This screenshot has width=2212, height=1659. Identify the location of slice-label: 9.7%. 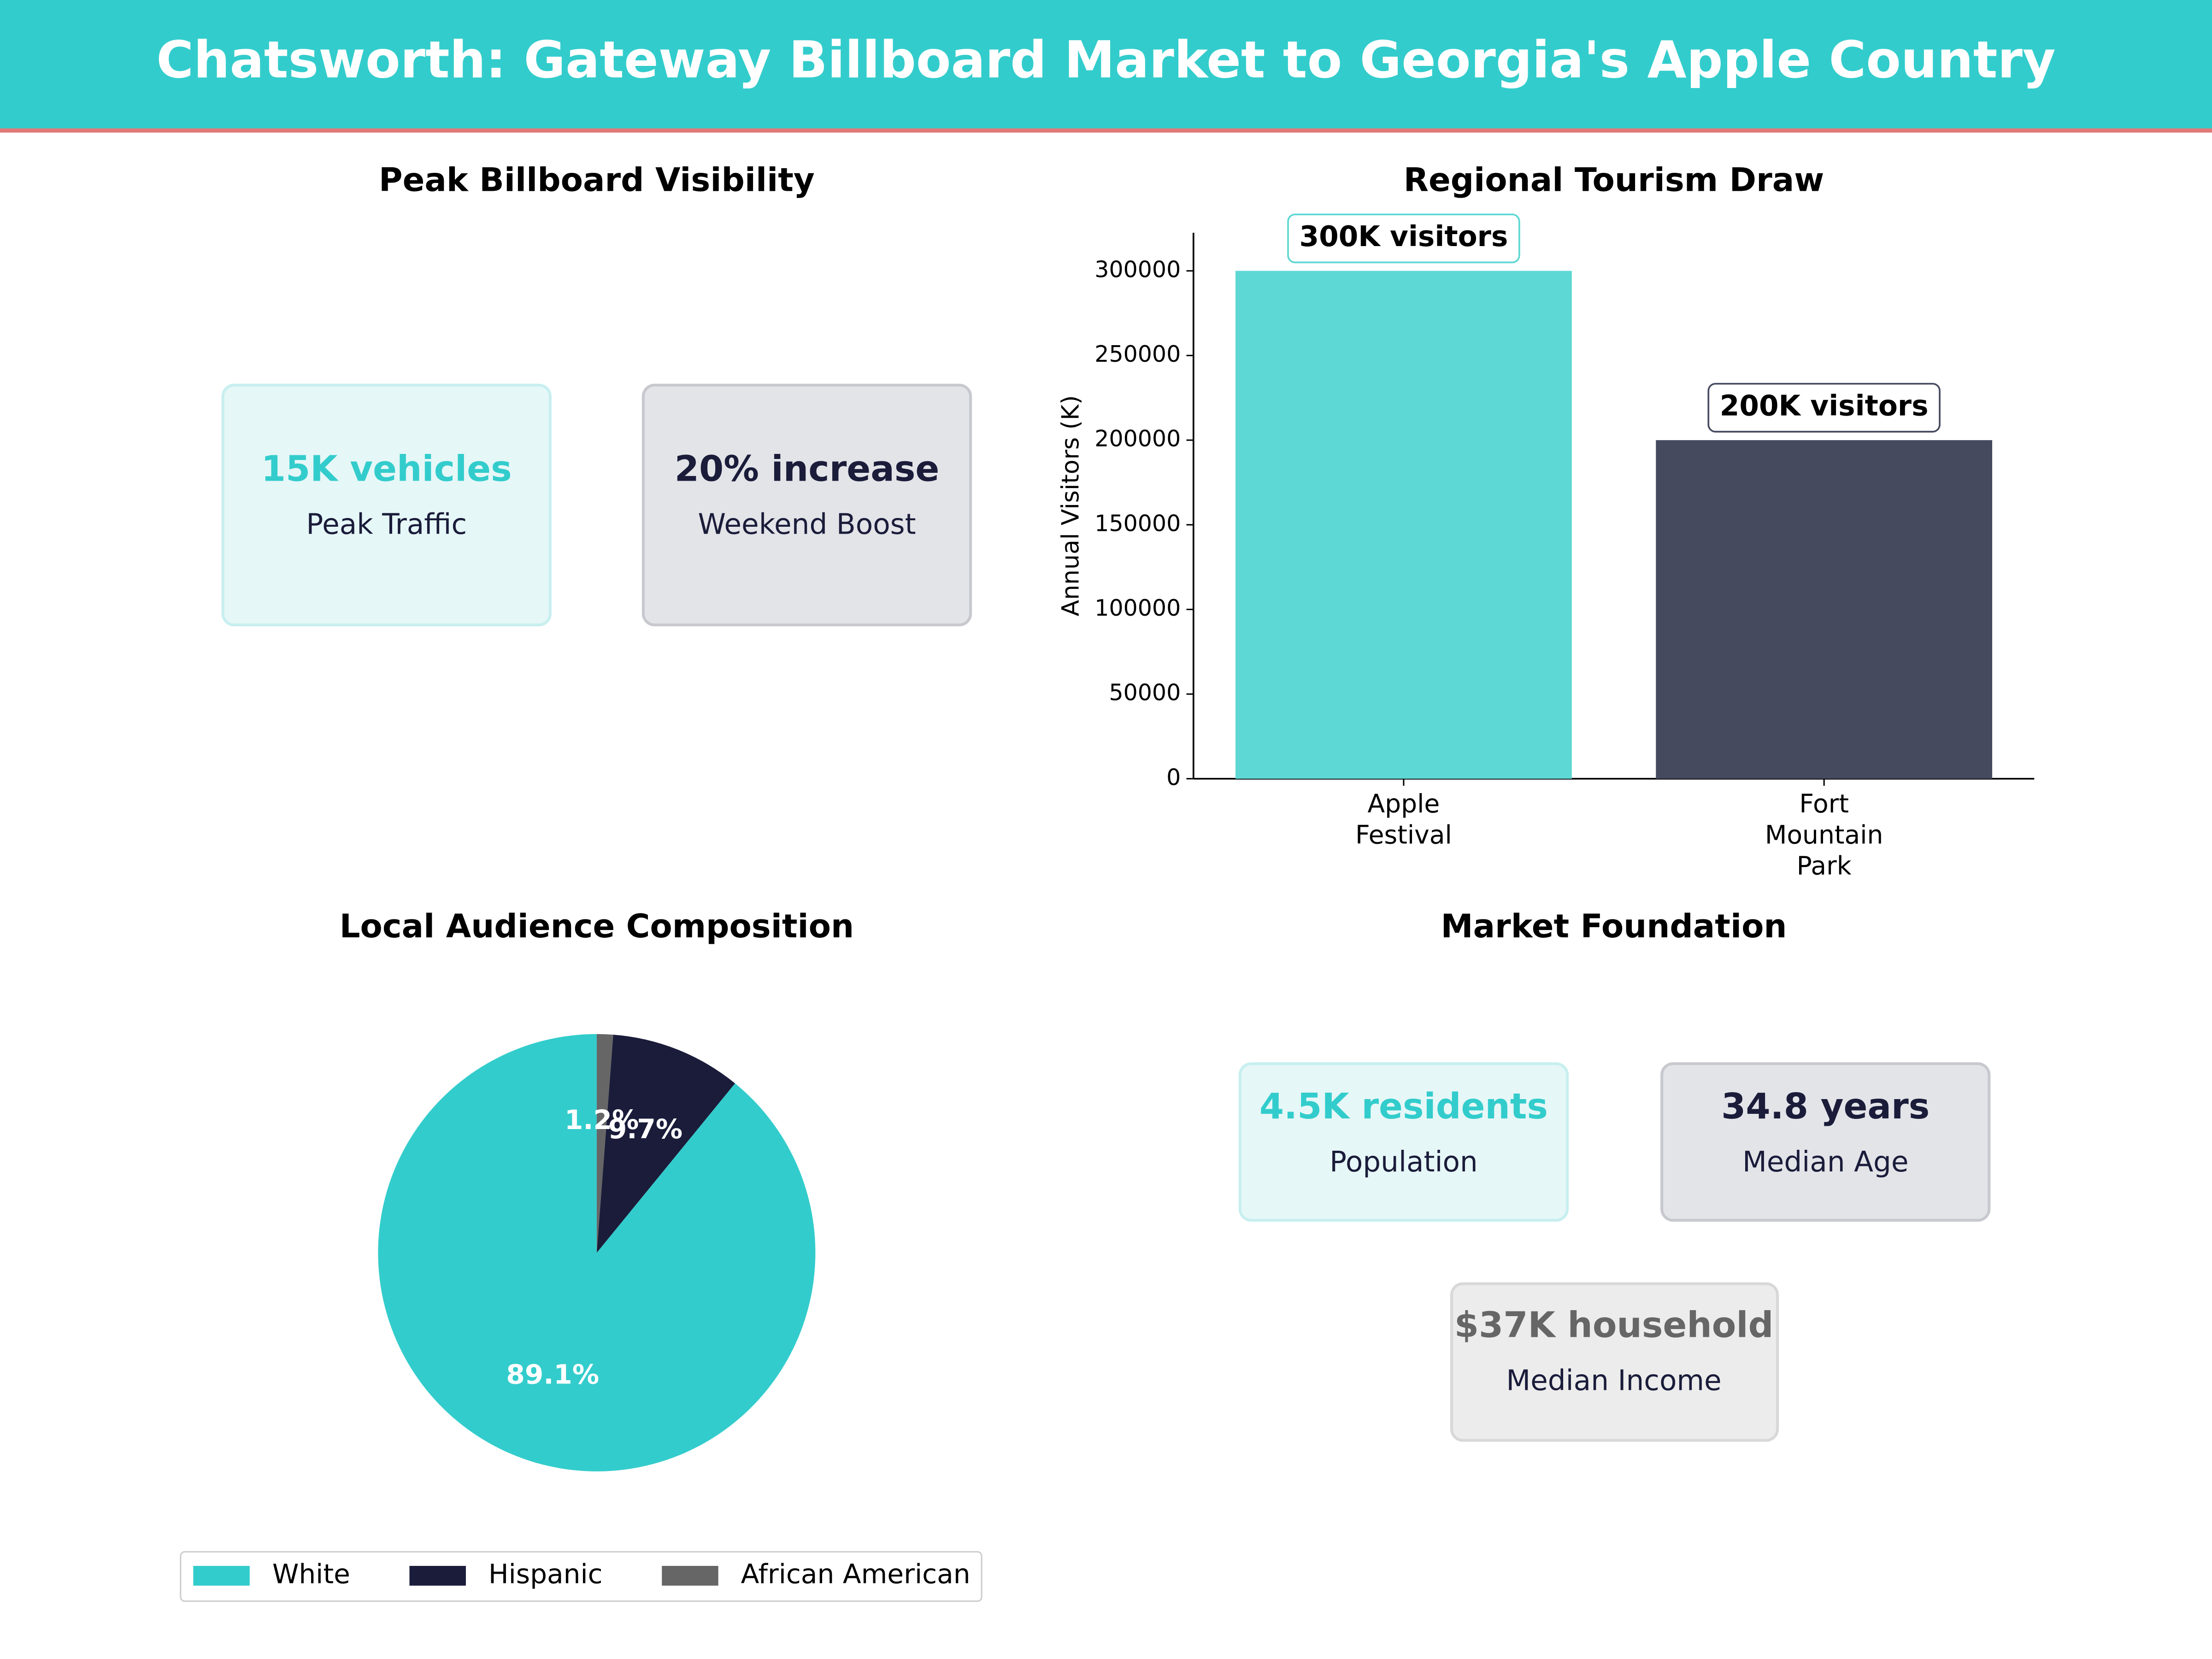
(645, 1129).